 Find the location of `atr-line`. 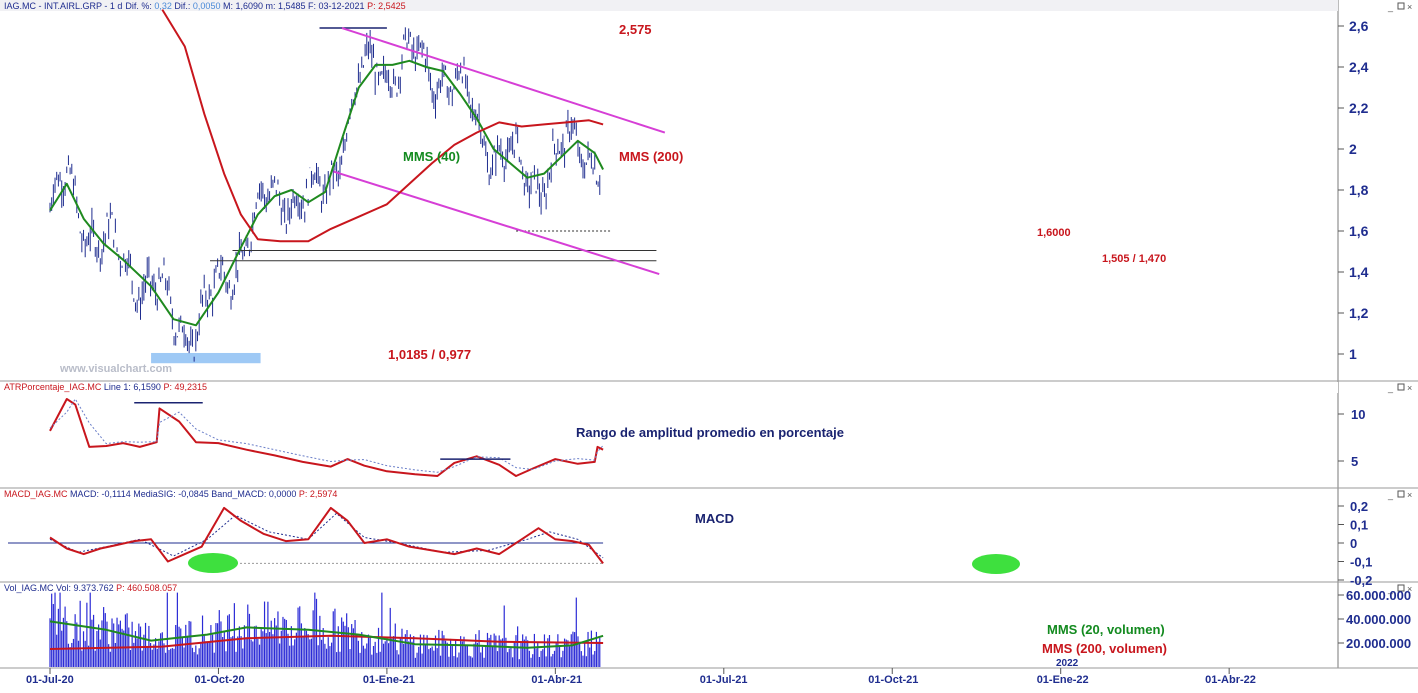

atr-line is located at coordinates (326, 437).